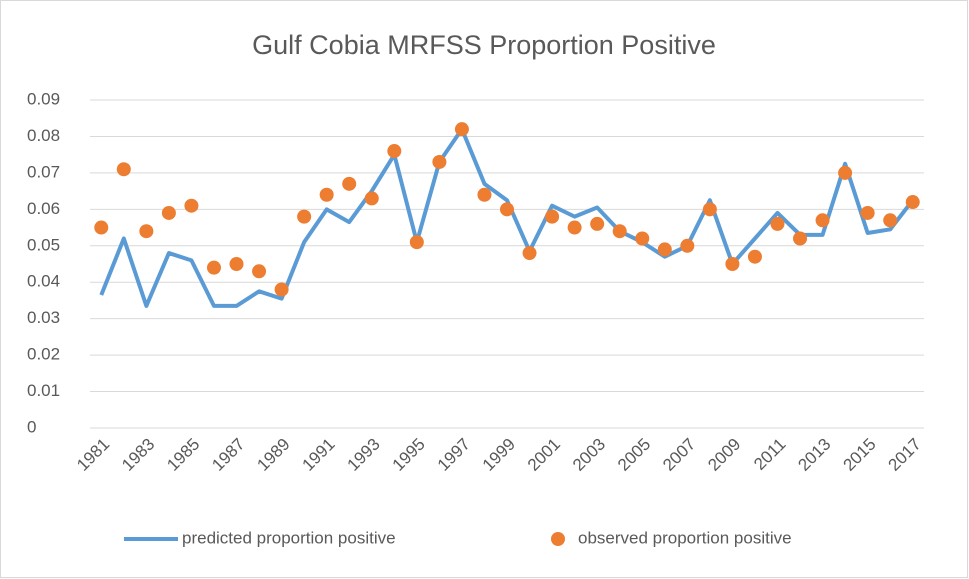 The image size is (969, 579). What do you see at coordinates (558, 539) in the screenshot?
I see `legend-swatch` at bounding box center [558, 539].